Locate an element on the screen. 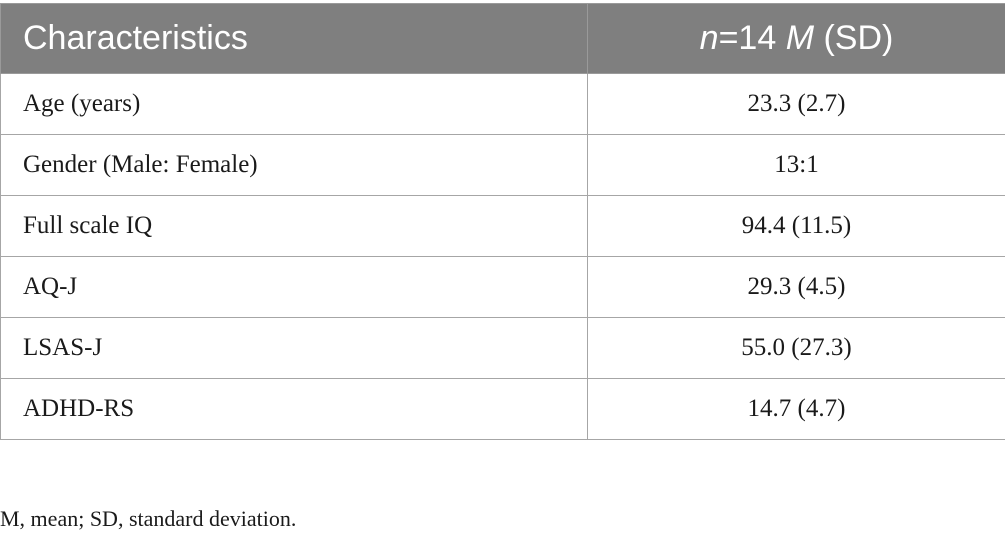 The width and height of the screenshot is (1005, 543). header-m-symbol: M is located at coordinates (800, 38).